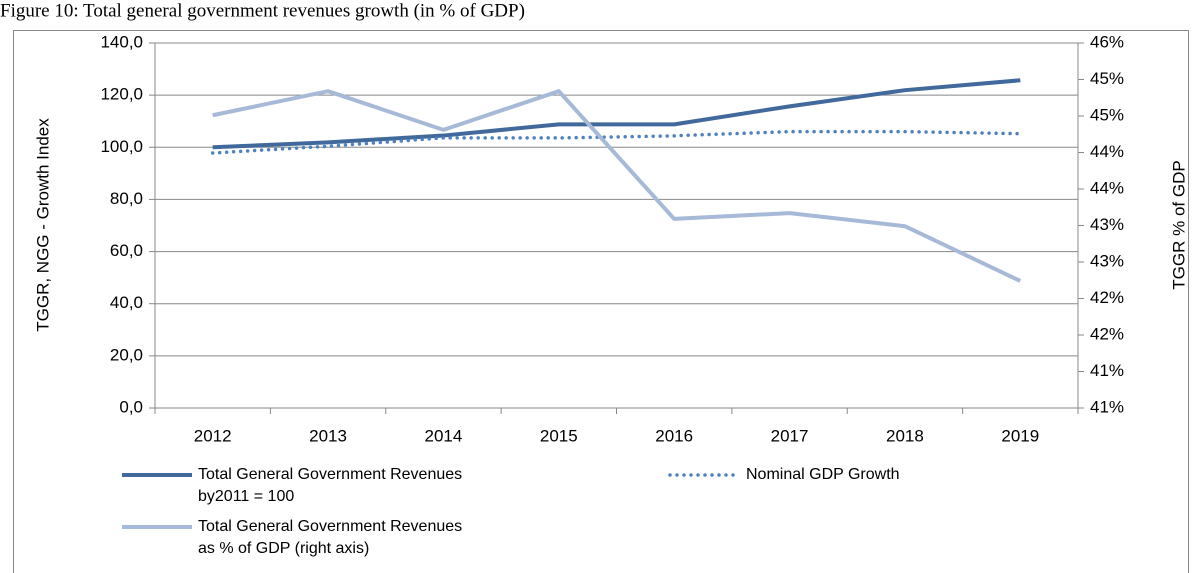  I want to click on y2-axis-label: TGGR % of GDP, so click(1178, 224).